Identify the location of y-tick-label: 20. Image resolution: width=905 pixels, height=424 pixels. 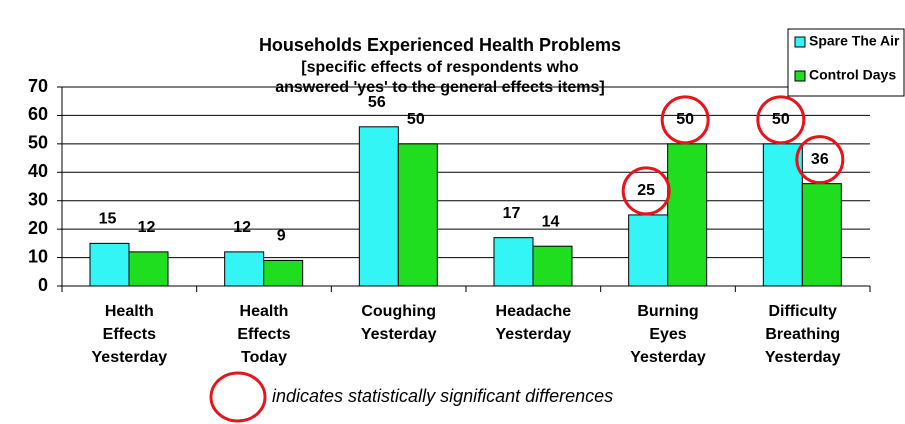
(38, 228).